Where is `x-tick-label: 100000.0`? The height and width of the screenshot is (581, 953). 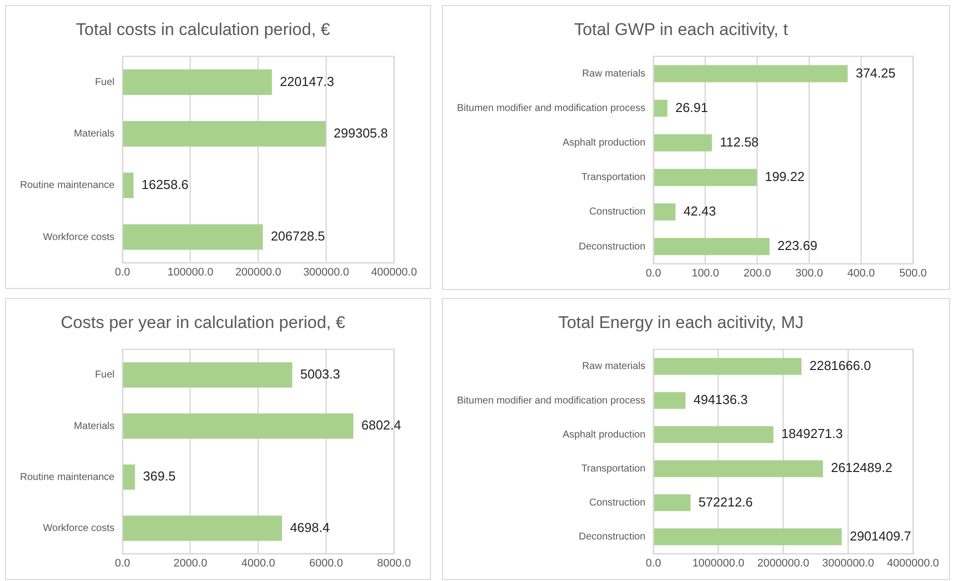 x-tick-label: 100000.0 is located at coordinates (190, 272).